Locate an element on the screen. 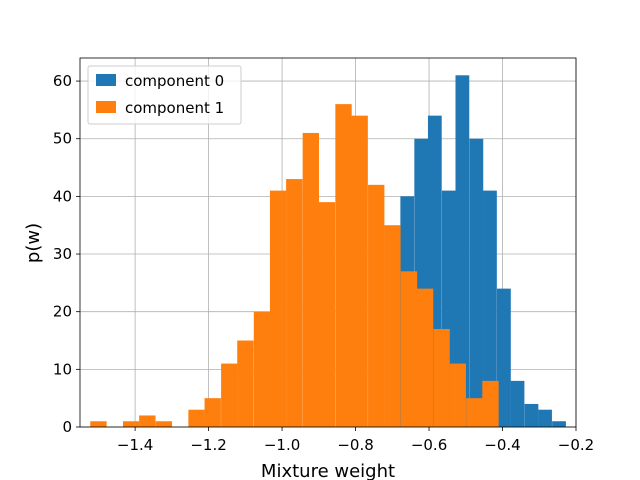  legend: component 0 component 1 is located at coordinates (164, 95).